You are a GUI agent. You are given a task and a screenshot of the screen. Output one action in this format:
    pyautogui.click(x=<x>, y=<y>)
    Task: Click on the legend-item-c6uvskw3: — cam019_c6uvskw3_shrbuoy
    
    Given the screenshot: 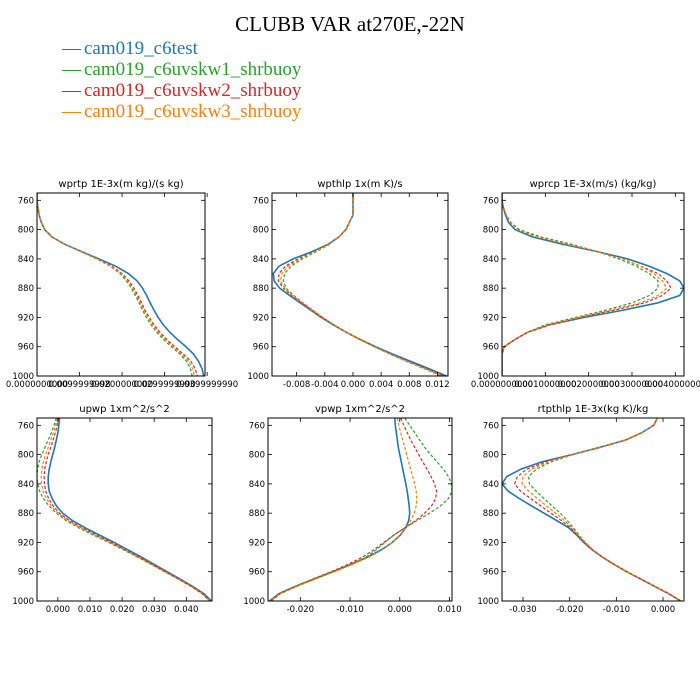 What is the action you would take?
    pyautogui.click(x=181, y=111)
    